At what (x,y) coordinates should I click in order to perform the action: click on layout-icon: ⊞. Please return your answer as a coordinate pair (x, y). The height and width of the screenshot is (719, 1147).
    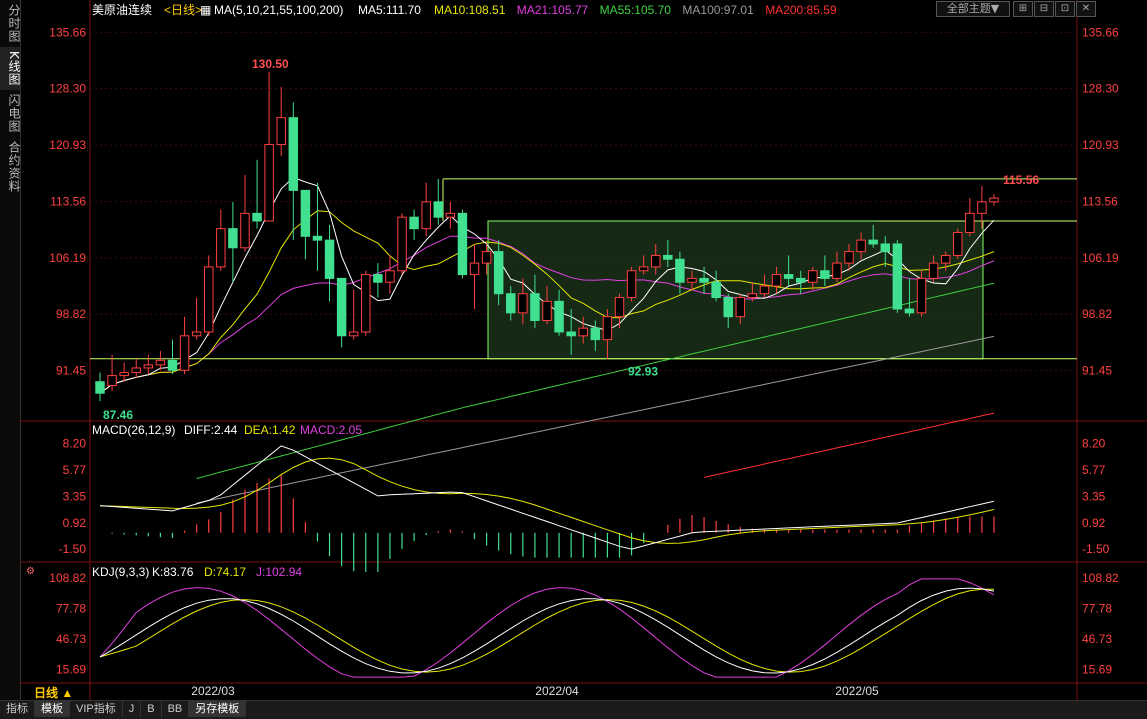
    Looking at the image, I should click on (1023, 9).